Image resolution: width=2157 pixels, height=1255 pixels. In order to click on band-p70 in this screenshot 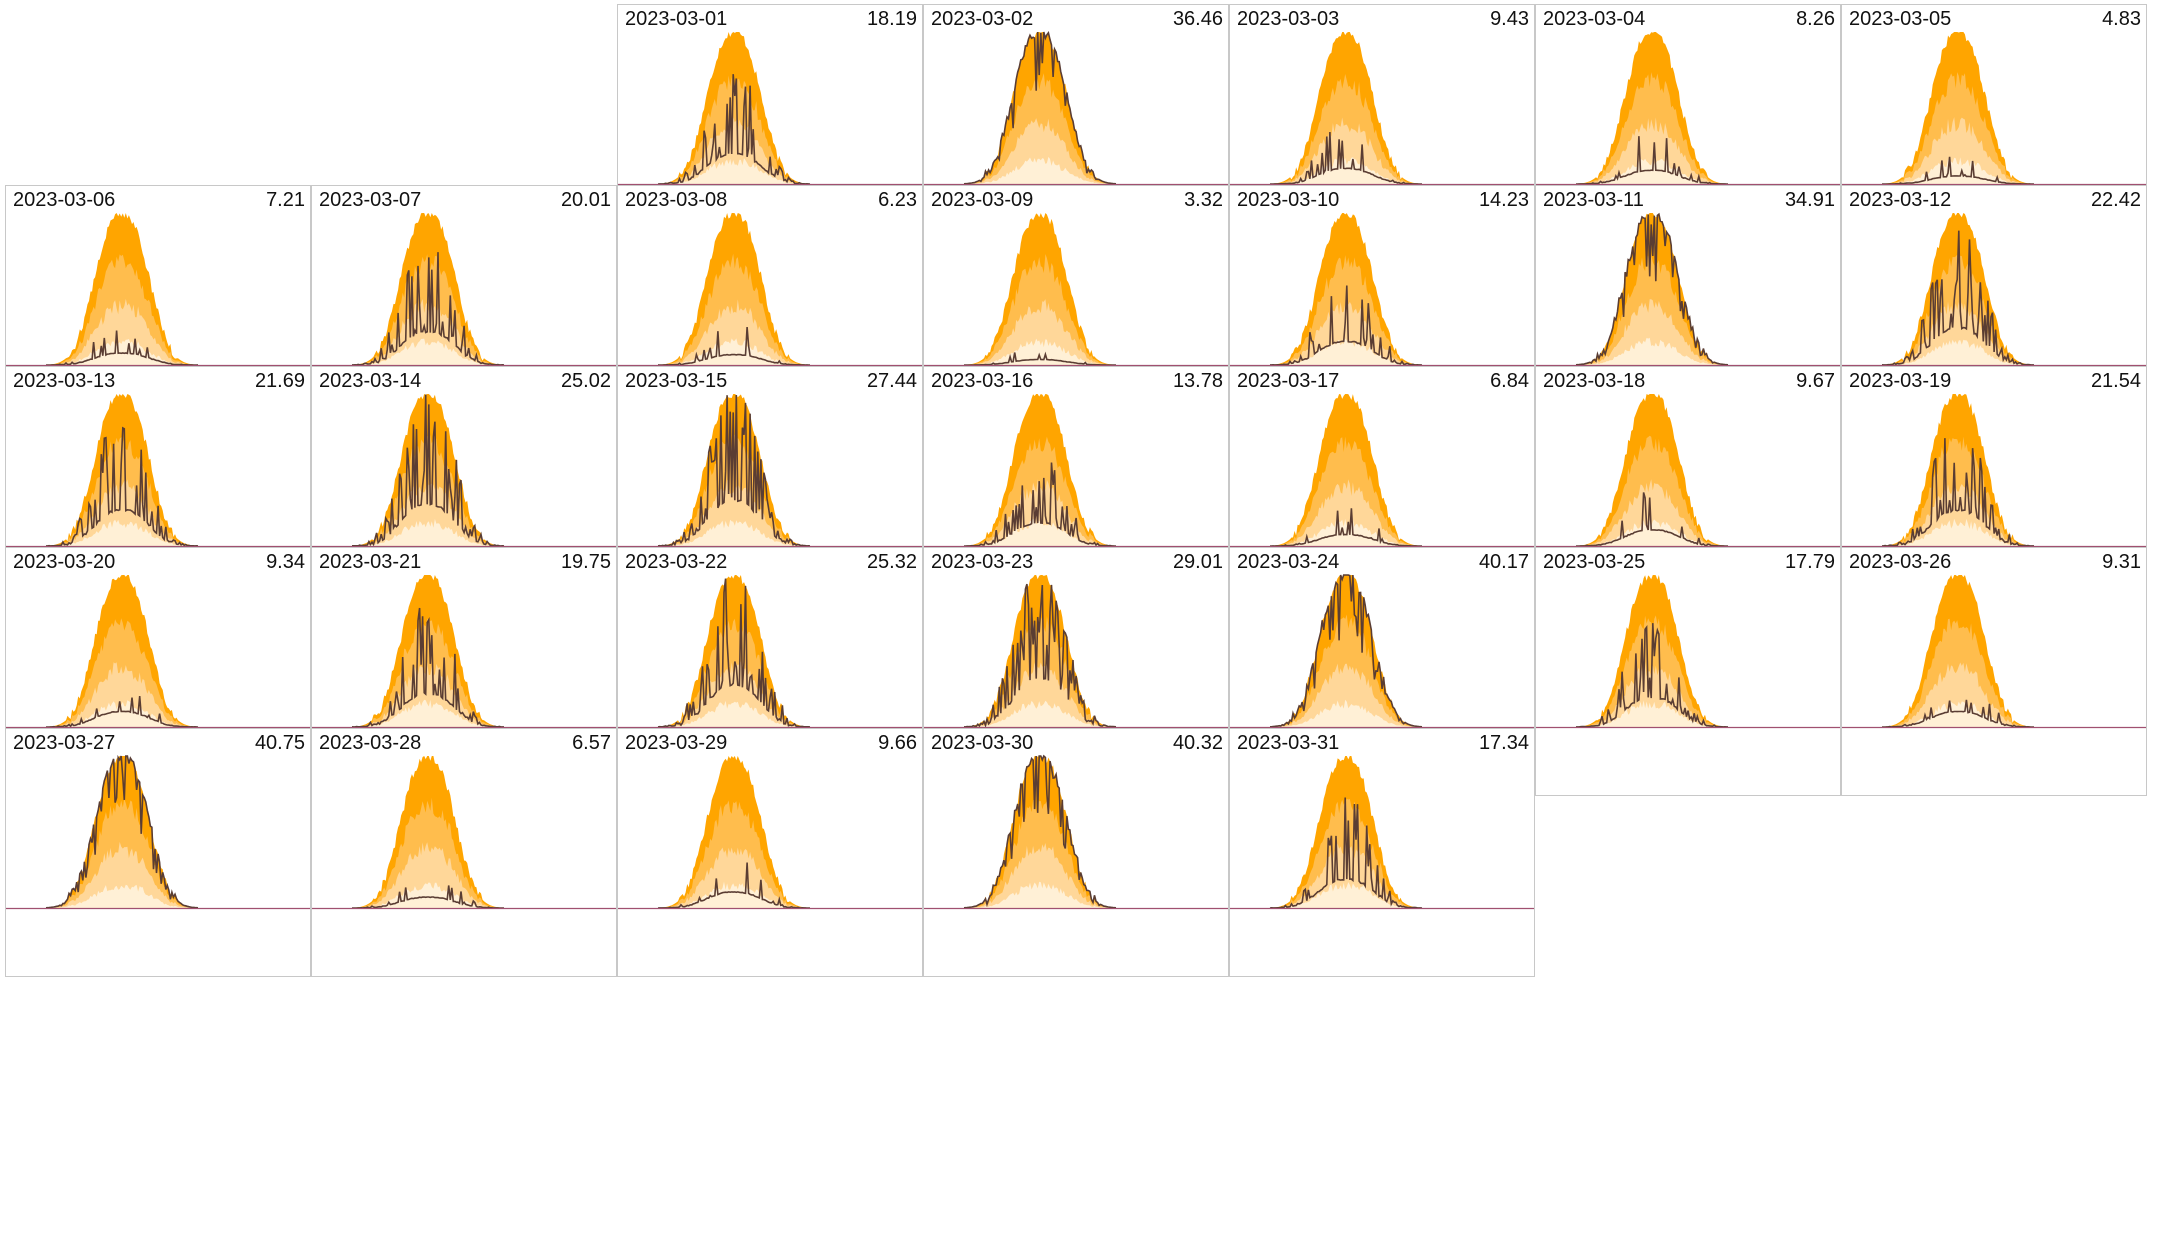, I will do `click(1040, 309)`.